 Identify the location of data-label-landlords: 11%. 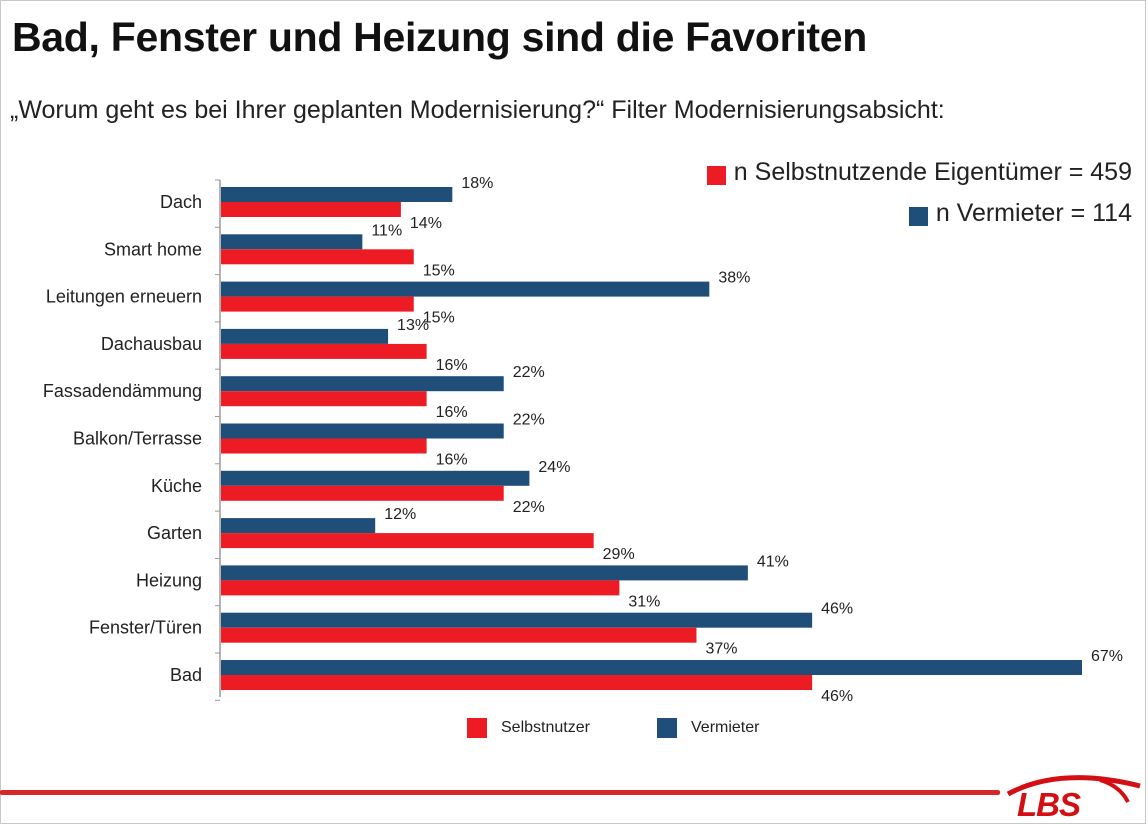
(386, 230).